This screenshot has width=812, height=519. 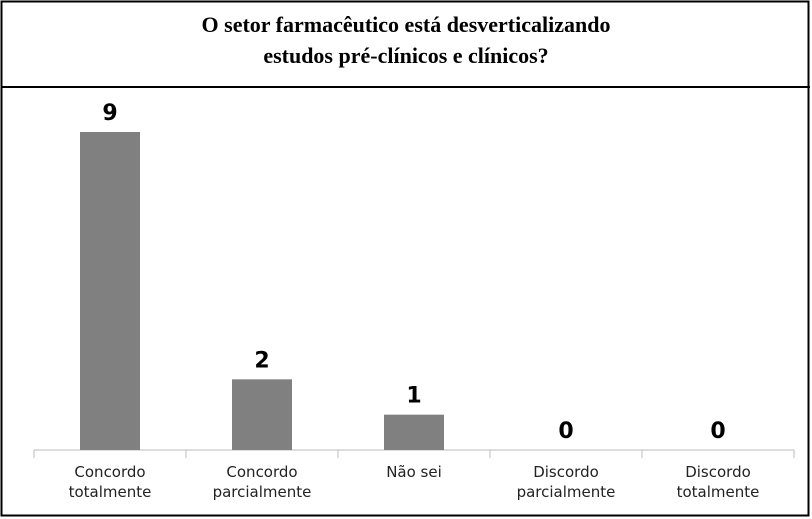 What do you see at coordinates (718, 482) in the screenshot?
I see `x-tick-label: Discordo totalmente` at bounding box center [718, 482].